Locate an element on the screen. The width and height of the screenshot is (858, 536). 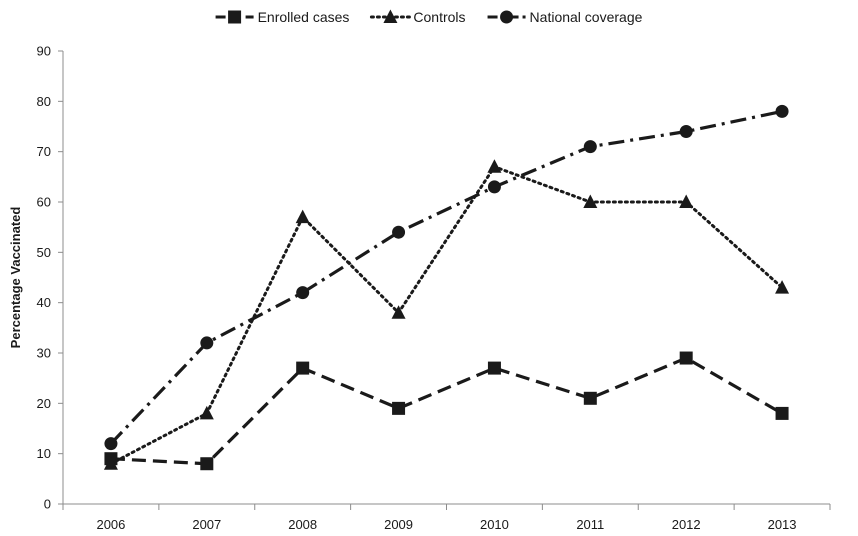
y-tick-label: 30 is located at coordinates (44, 353).